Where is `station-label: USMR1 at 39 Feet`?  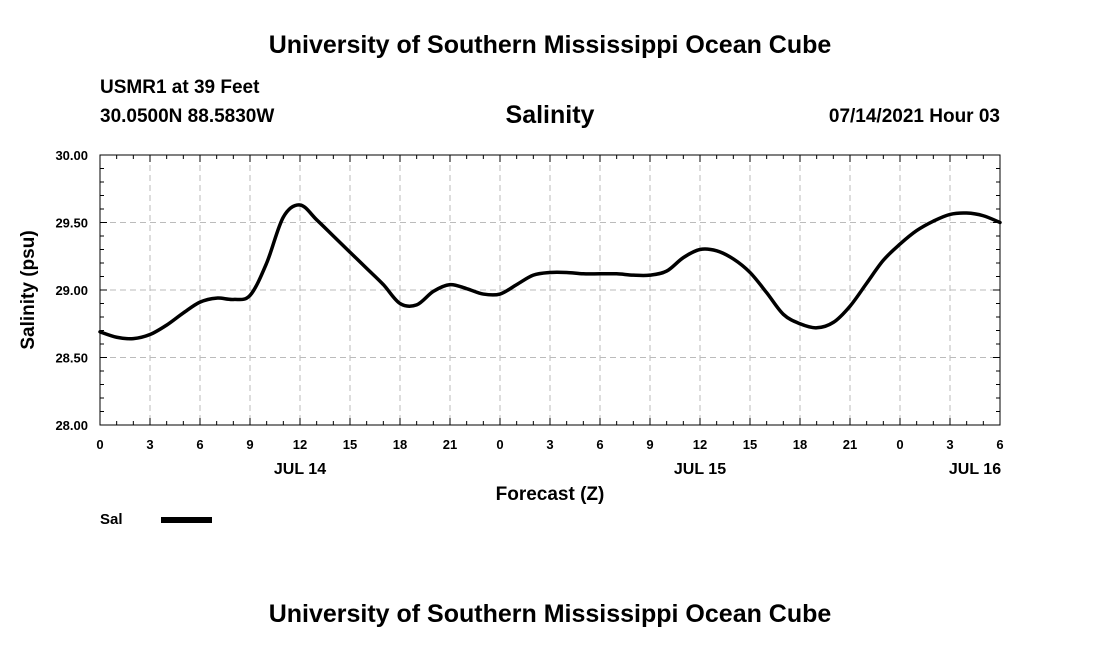 station-label: USMR1 at 39 Feet is located at coordinates (180, 87).